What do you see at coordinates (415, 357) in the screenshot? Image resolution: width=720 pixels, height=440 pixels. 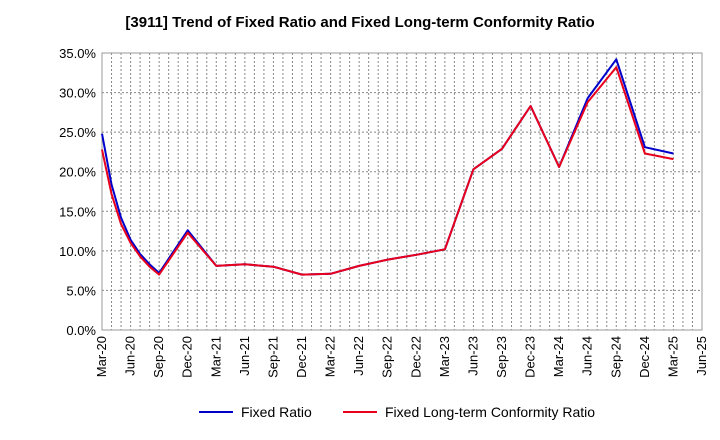 I see `x-tick-label: Dec-22` at bounding box center [415, 357].